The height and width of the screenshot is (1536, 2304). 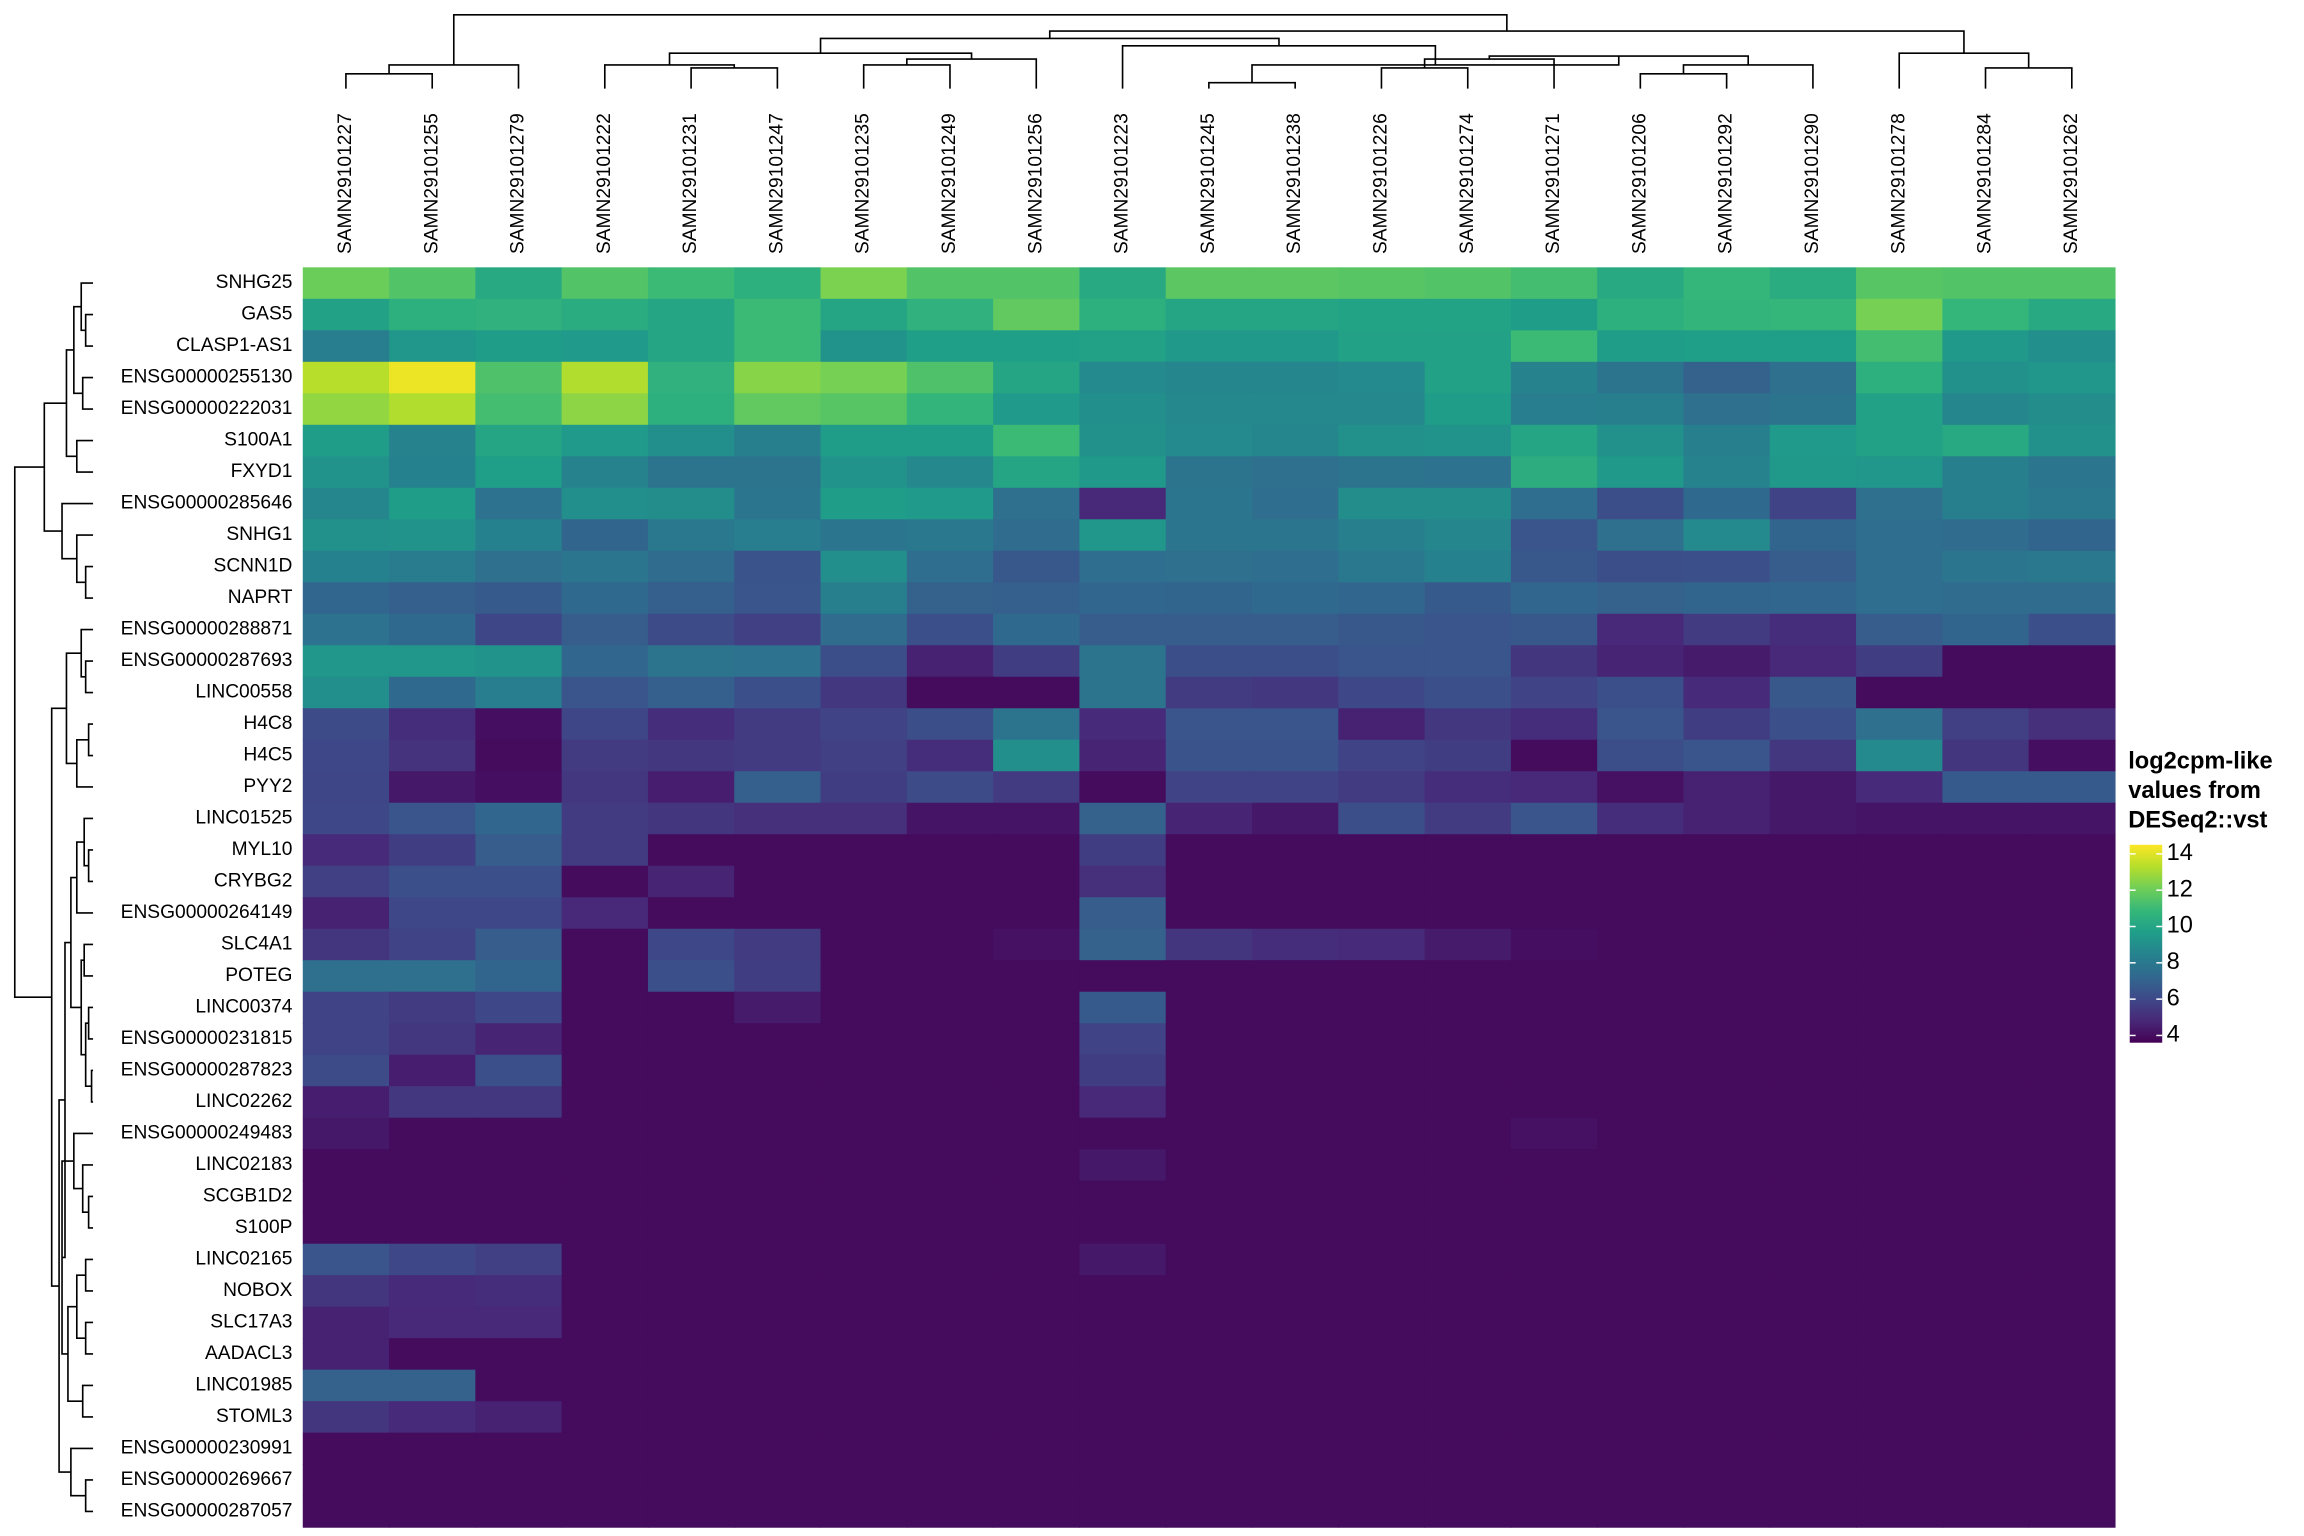 What do you see at coordinates (262, 849) in the screenshot?
I see `row-label: MYL10` at bounding box center [262, 849].